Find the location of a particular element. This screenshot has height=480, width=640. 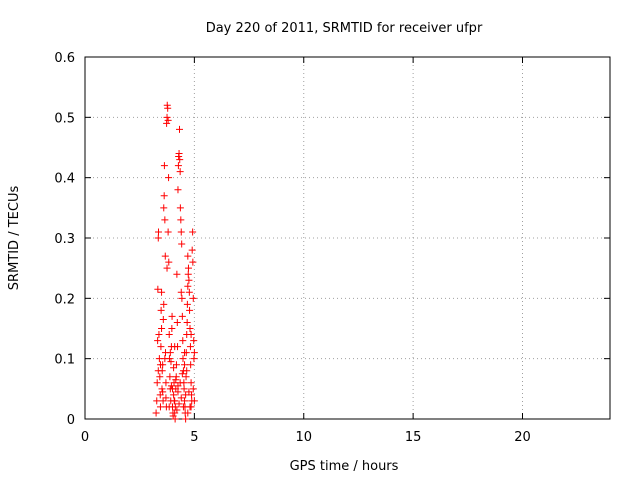

x-tick-label: 0 is located at coordinates (85, 437).